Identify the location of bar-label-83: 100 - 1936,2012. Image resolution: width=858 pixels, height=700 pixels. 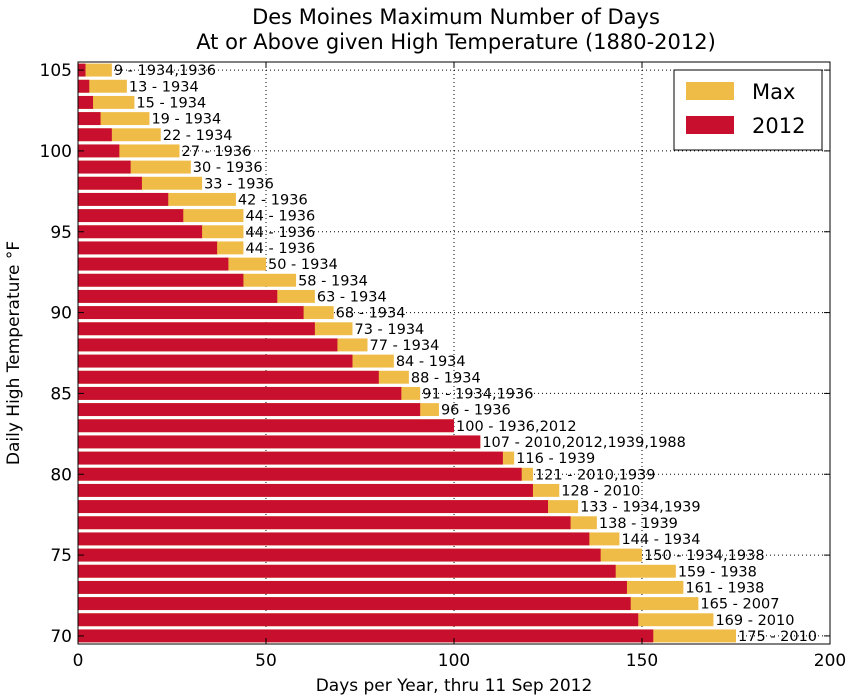
(516, 427).